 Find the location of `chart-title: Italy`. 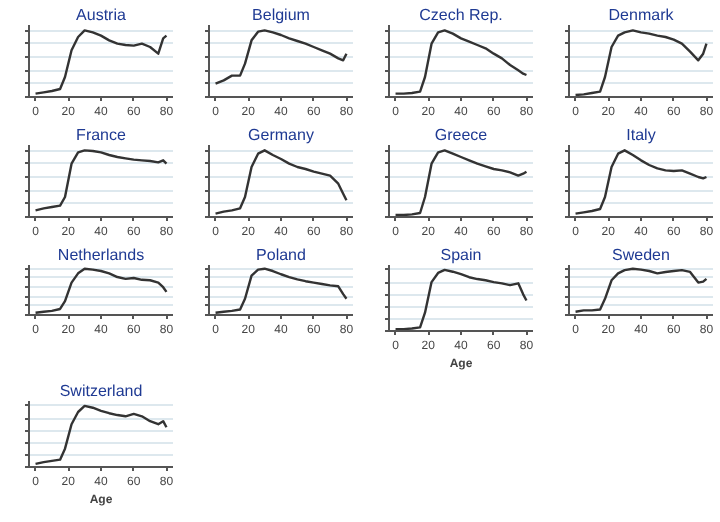

chart-title: Italy is located at coordinates (641, 135).